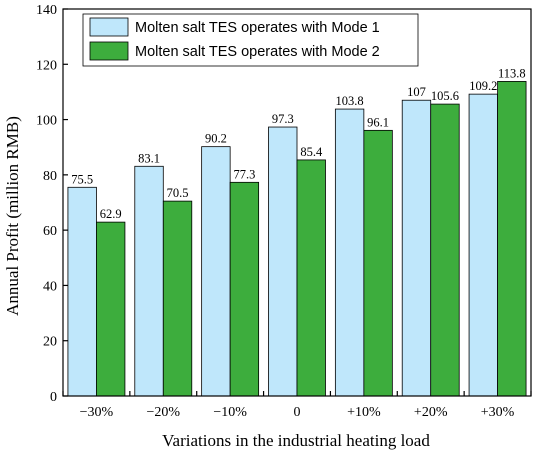  I want to click on x-tick-label-3: 0, so click(297, 412).